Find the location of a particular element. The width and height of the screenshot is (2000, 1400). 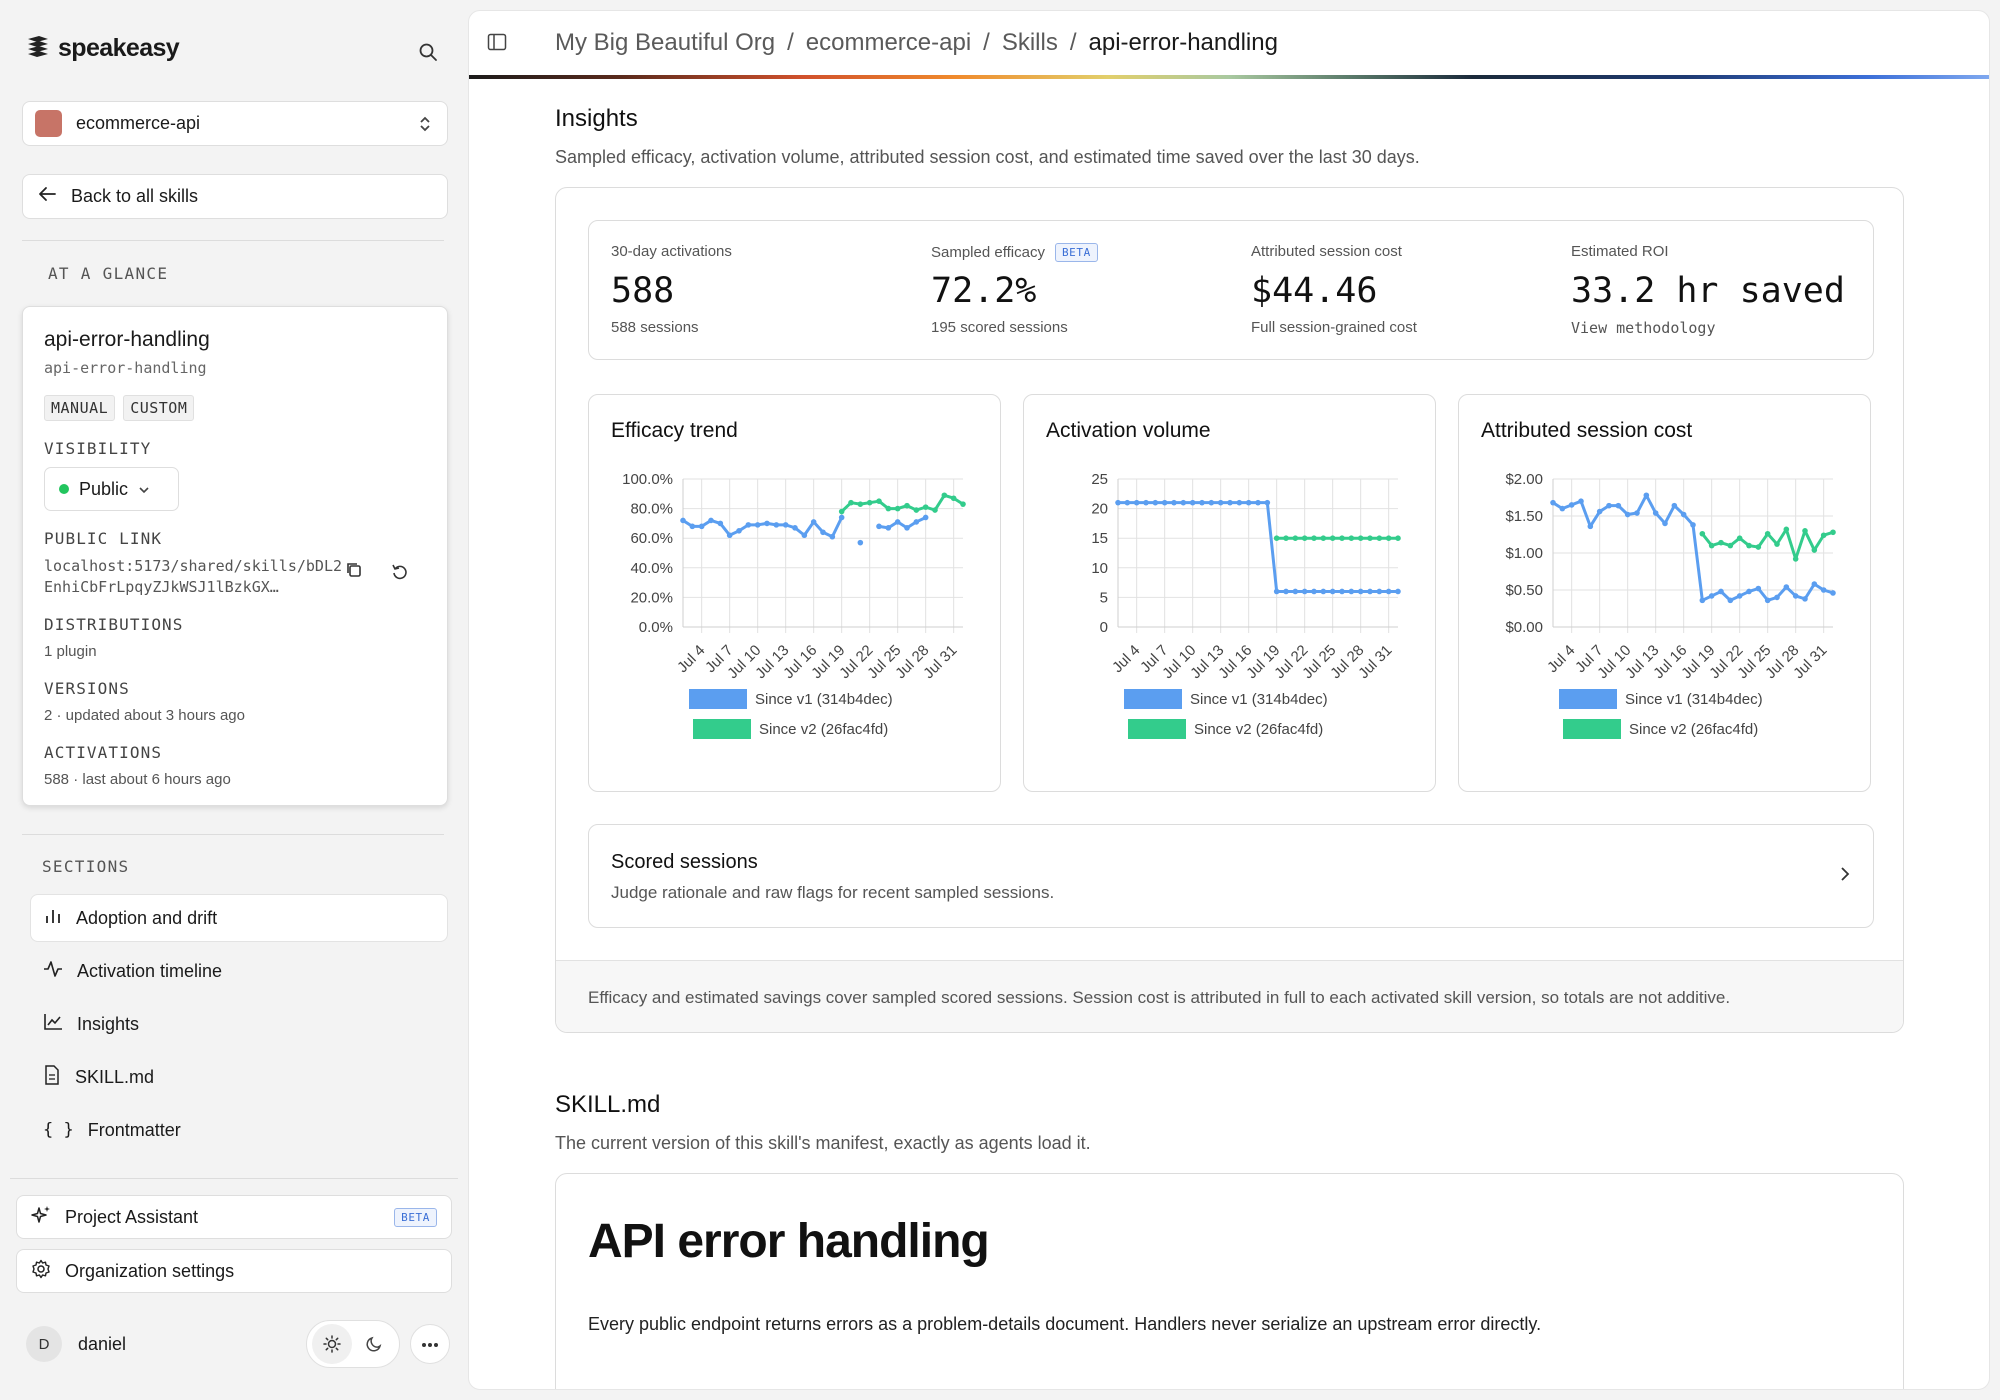

stat-label-text: 30-day activations is located at coordinates (671, 251).